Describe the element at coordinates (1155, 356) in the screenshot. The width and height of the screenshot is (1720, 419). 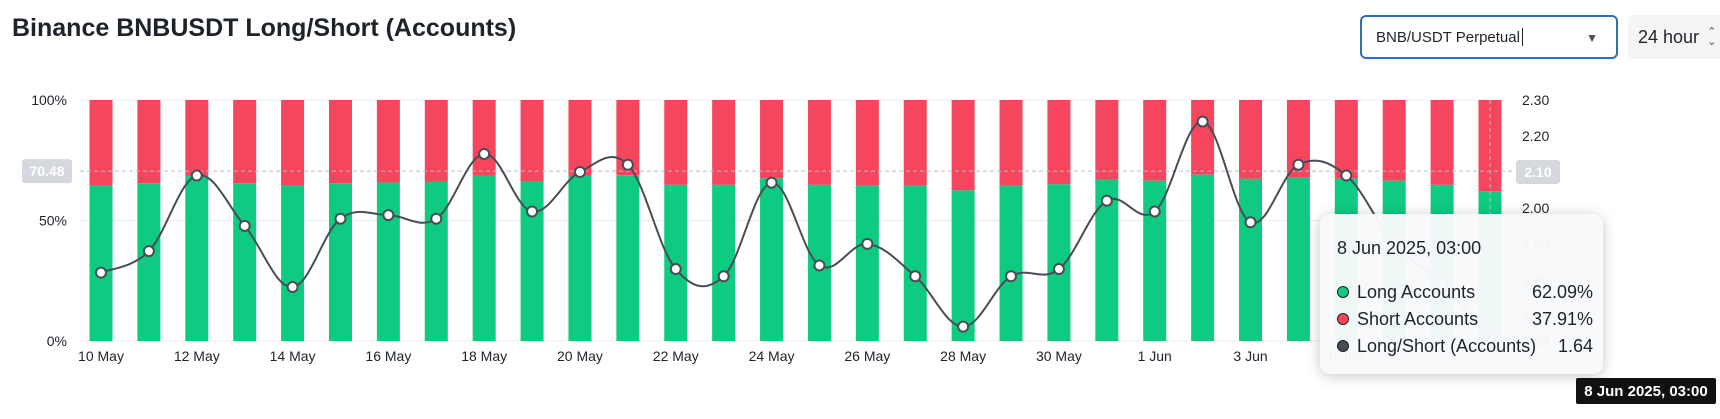
I see `x-tick-label: 1 Jun` at that location.